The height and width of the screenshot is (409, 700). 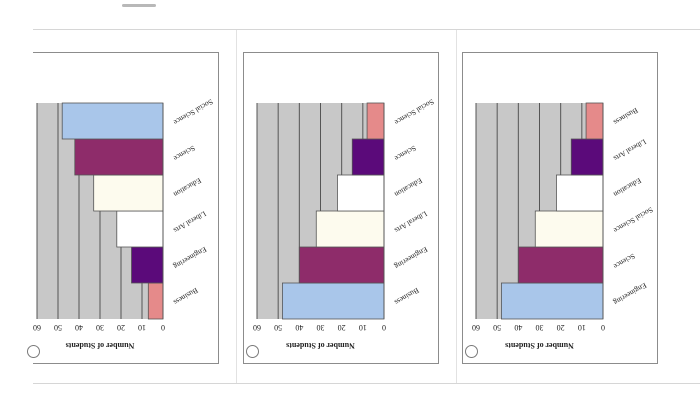 What do you see at coordinates (139, 5) in the screenshot?
I see `drag-handle` at bounding box center [139, 5].